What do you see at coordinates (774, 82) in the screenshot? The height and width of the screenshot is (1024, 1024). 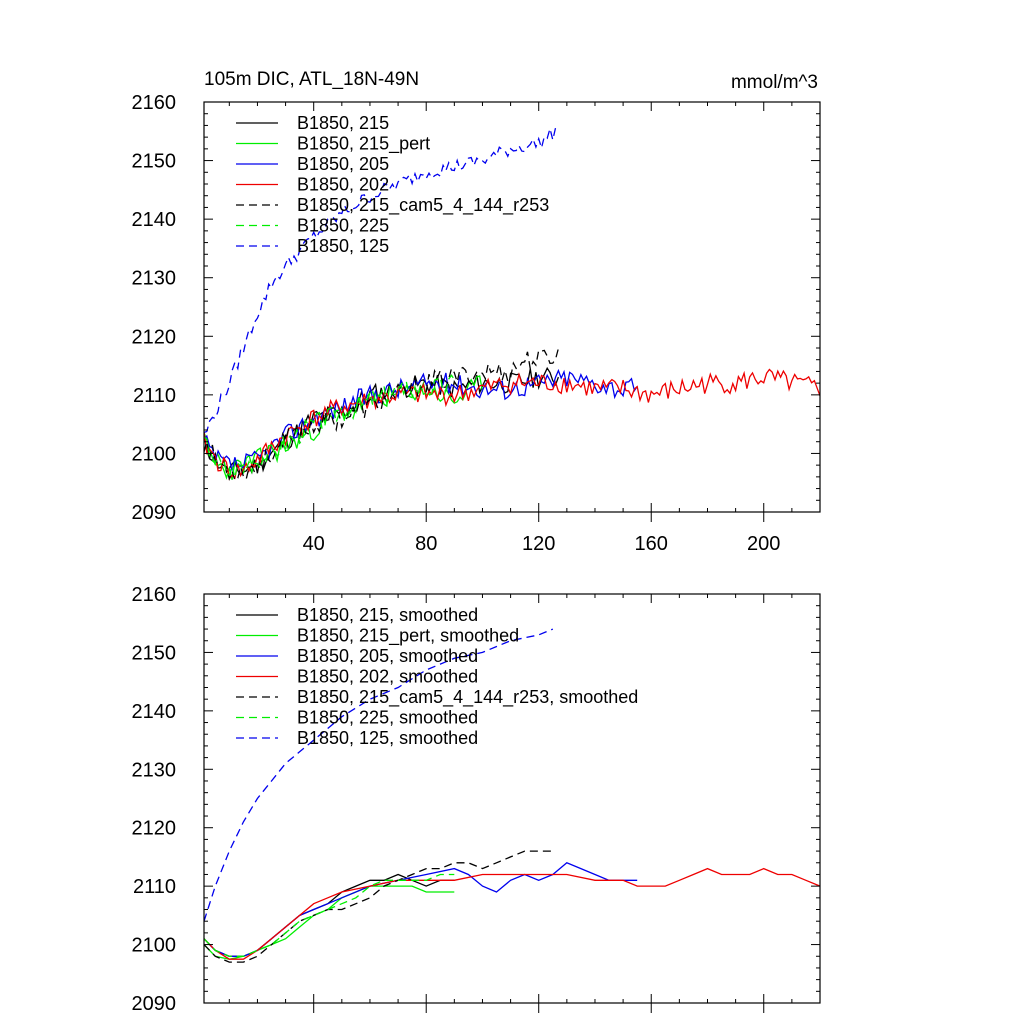 I see `chart-units: mmol/m^3` at bounding box center [774, 82].